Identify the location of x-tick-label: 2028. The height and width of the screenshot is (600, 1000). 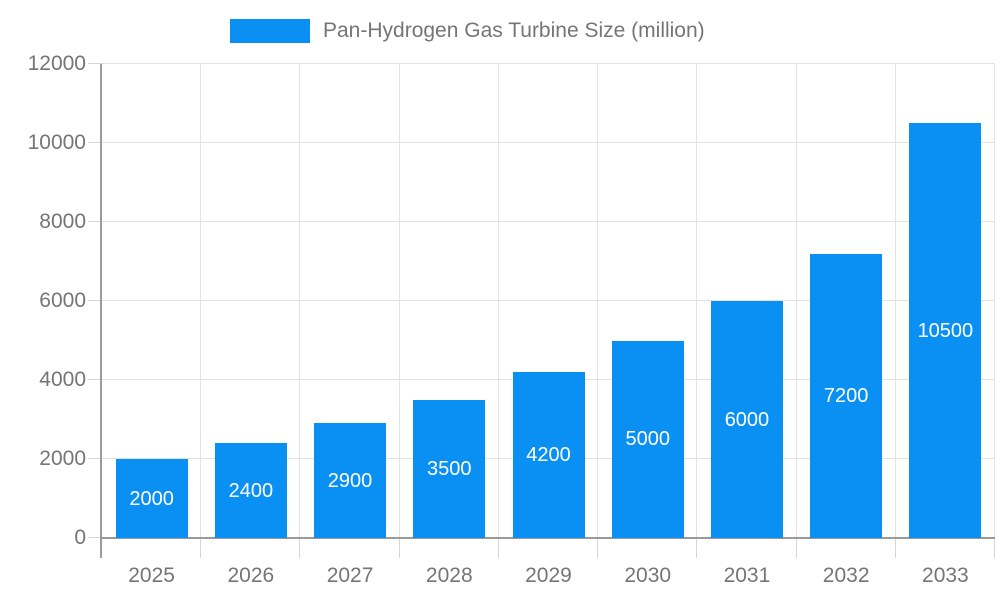
(449, 575).